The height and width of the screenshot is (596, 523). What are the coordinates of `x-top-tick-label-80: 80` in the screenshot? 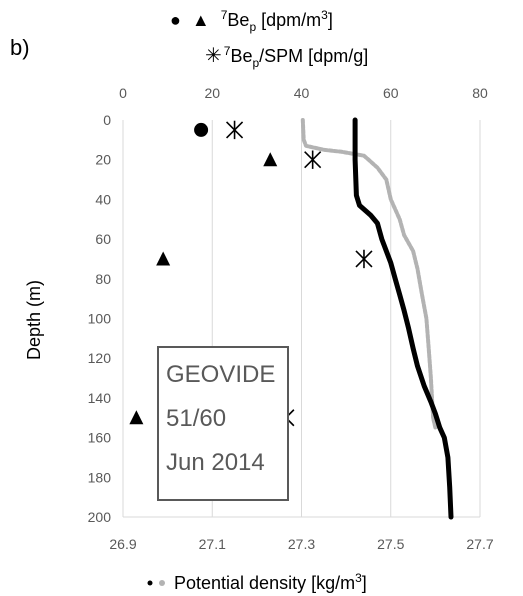 It's located at (480, 93).